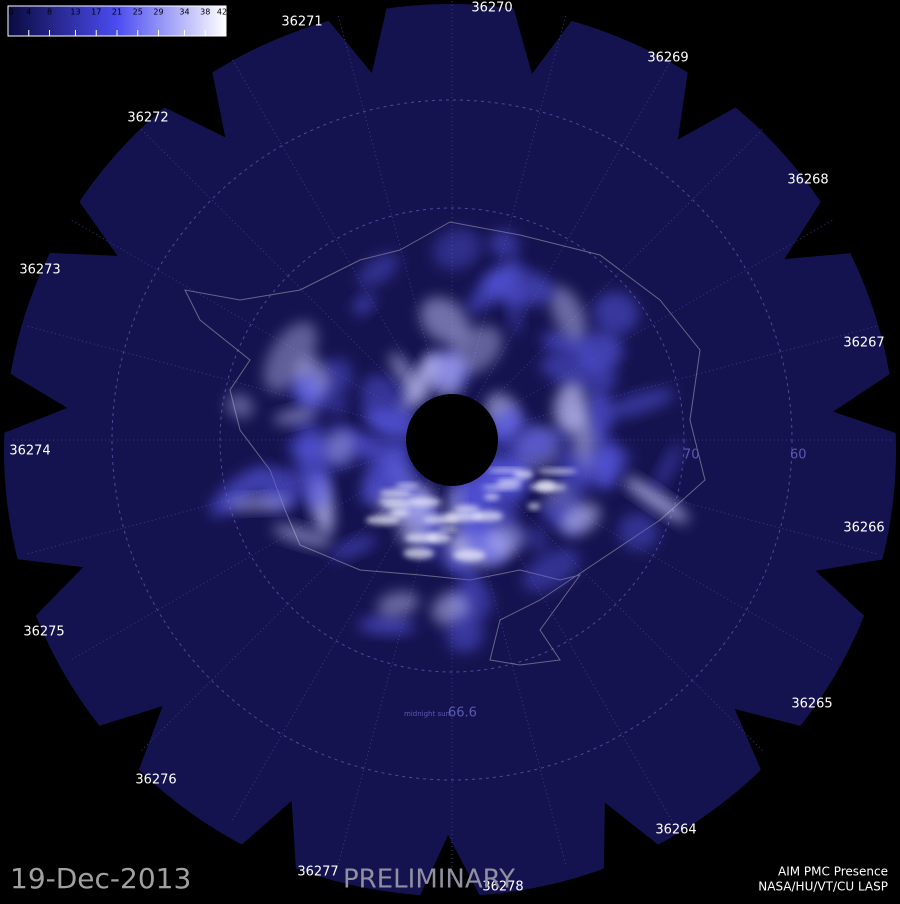 This screenshot has height=904, width=900. Describe the element at coordinates (863, 528) in the screenshot. I see `orbit-label: 36266` at that location.